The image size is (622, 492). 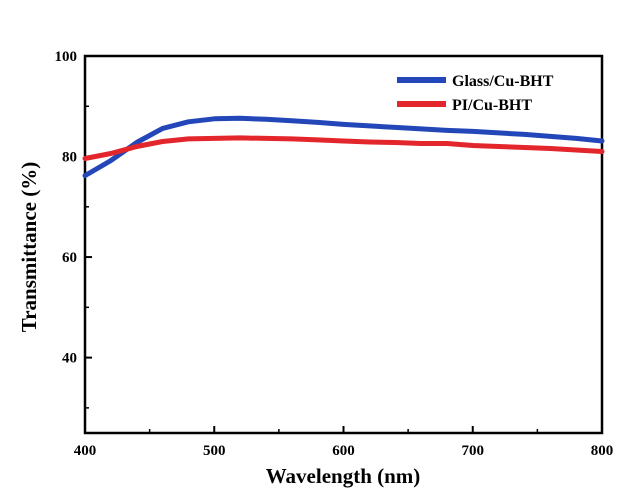 I want to click on y-tick-label: 80, so click(x=69, y=158).